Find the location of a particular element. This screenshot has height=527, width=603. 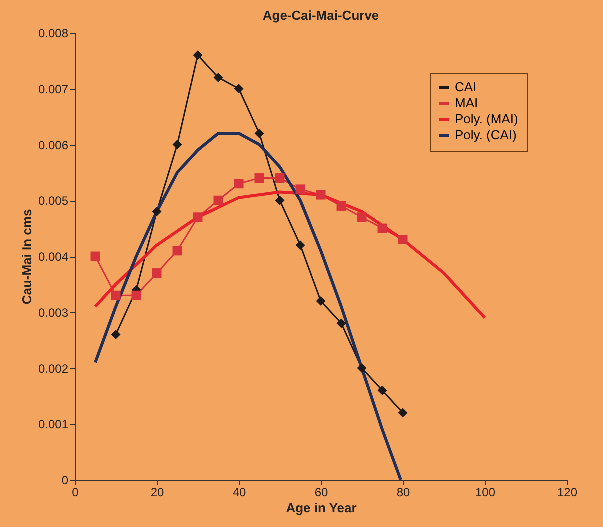

legend-label: MAI is located at coordinates (466, 103).